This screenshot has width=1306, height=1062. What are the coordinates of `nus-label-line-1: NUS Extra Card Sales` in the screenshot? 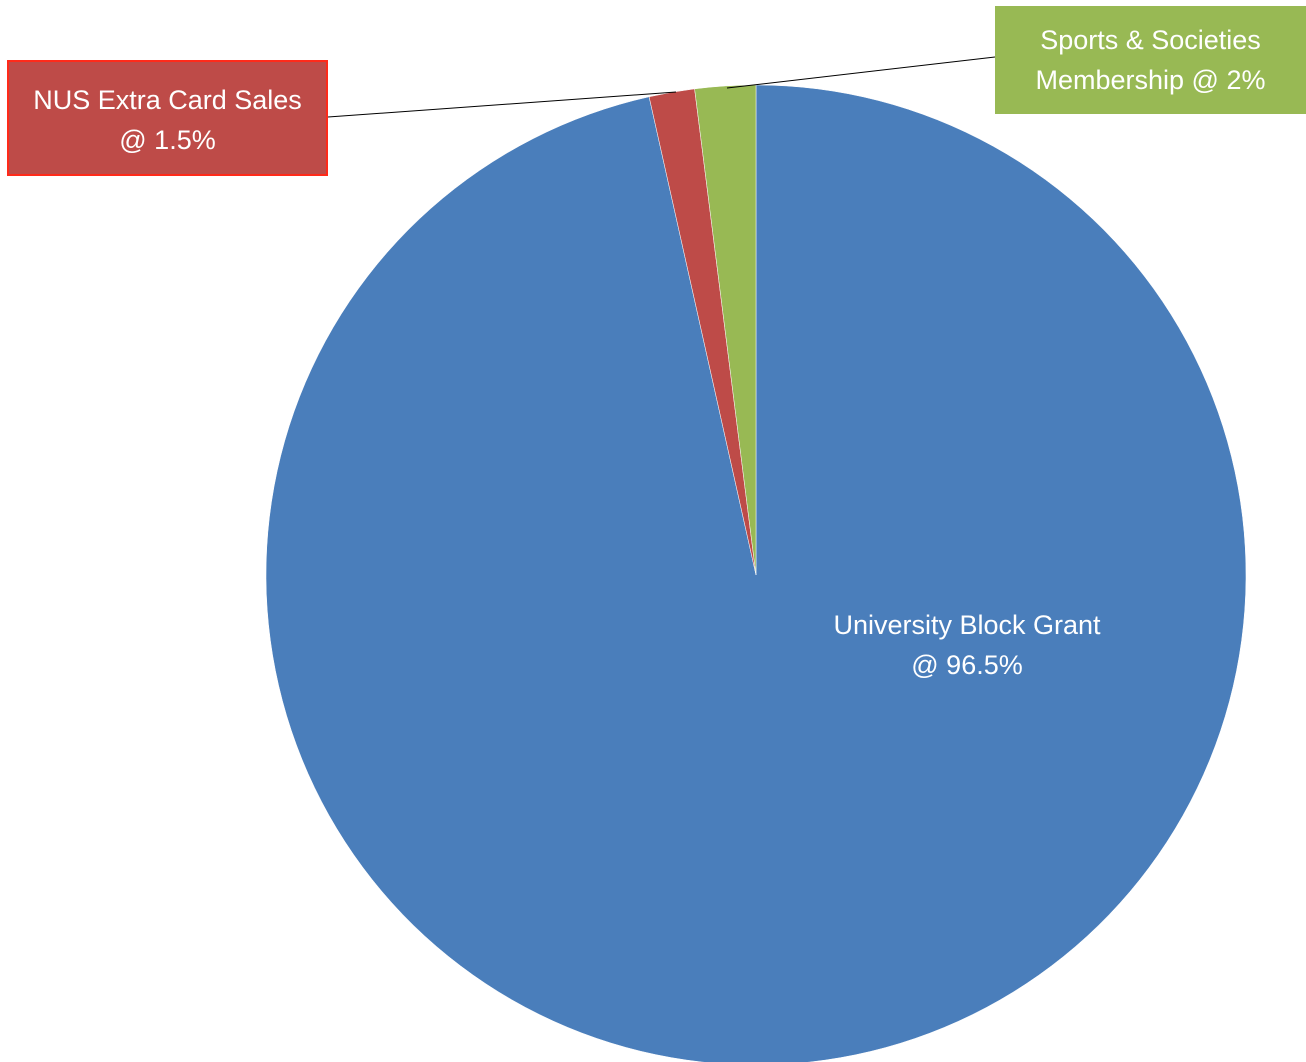 It's located at (167, 100).